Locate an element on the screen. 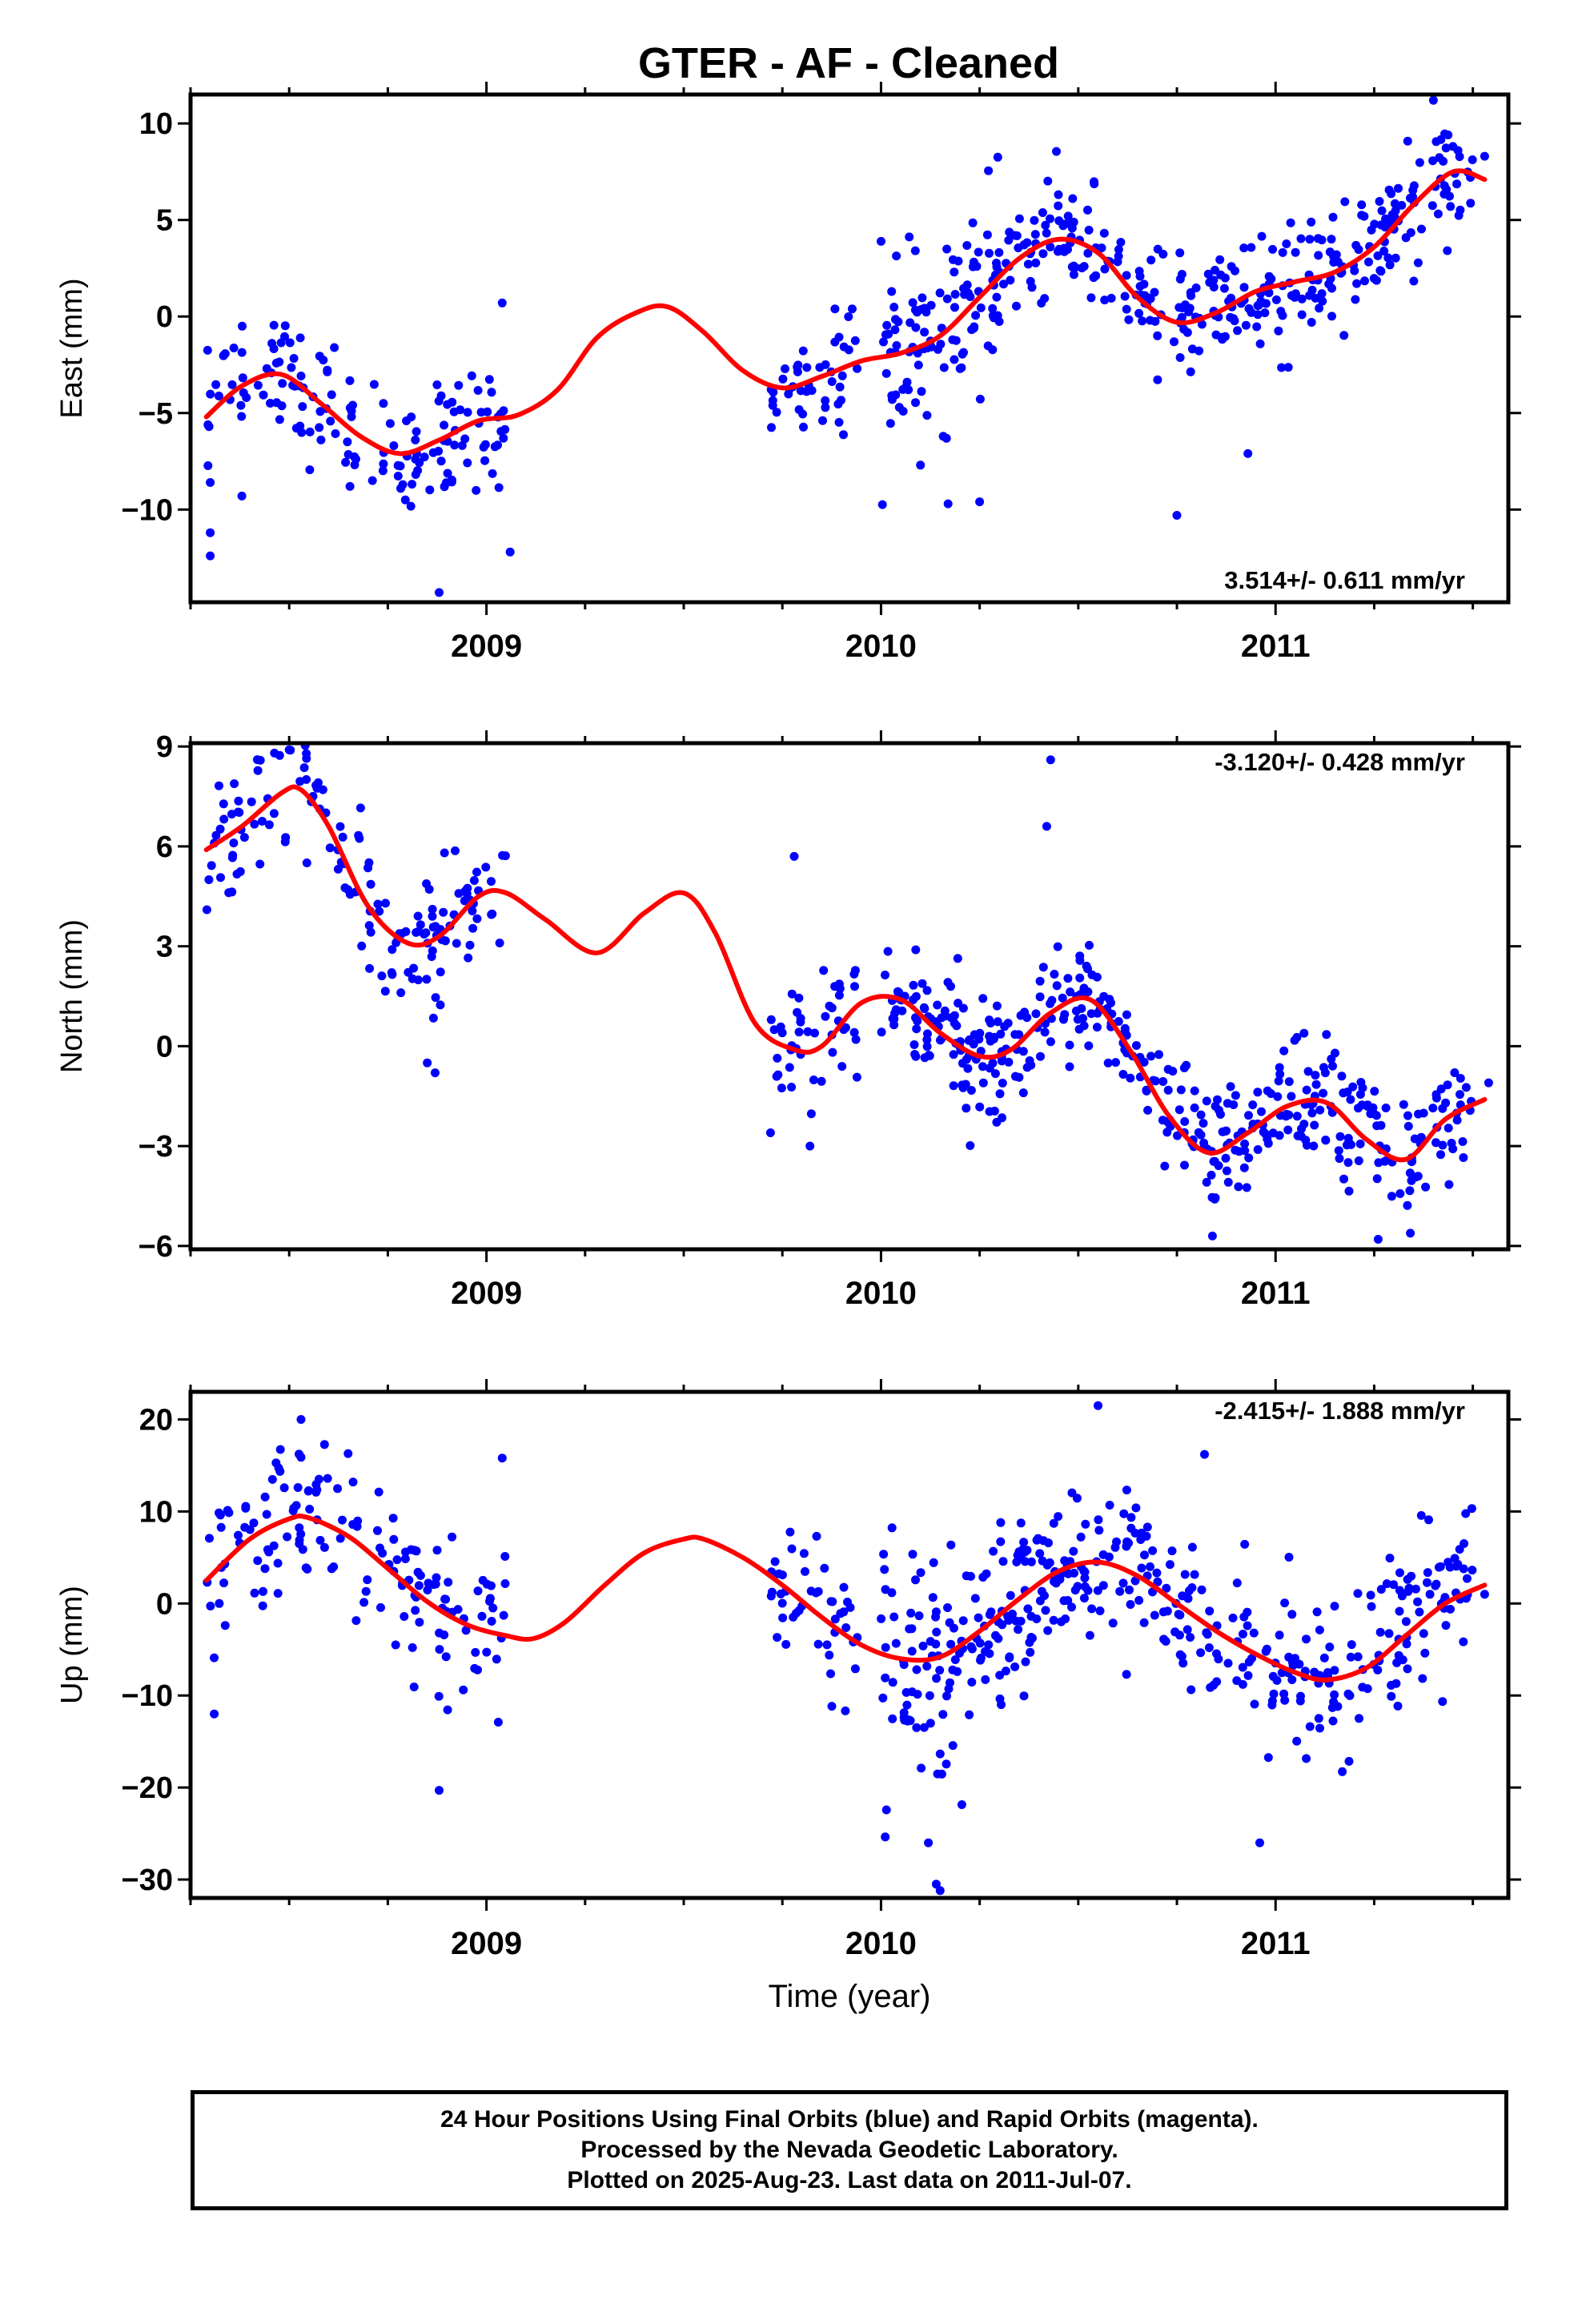  north-y-axis-label: North (mm) is located at coordinates (72, 996).